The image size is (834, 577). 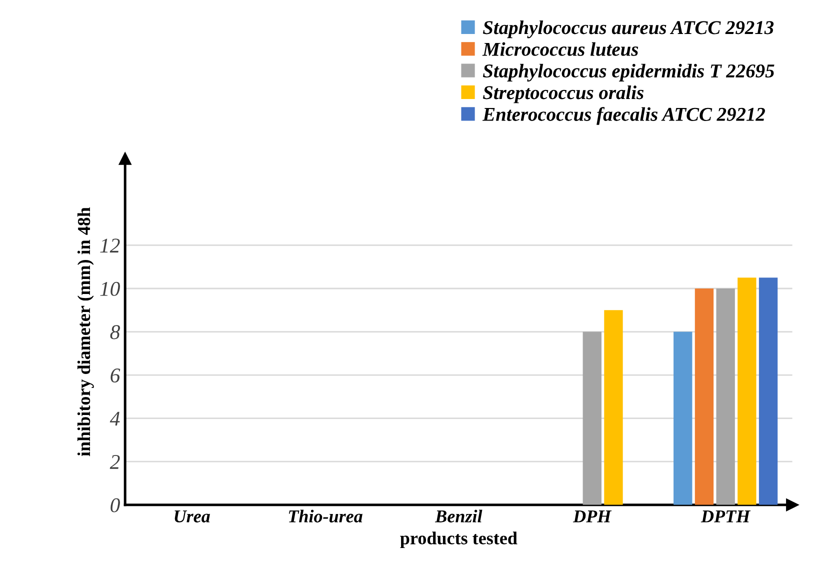 I want to click on y-tick-label: 4, so click(x=115, y=419).